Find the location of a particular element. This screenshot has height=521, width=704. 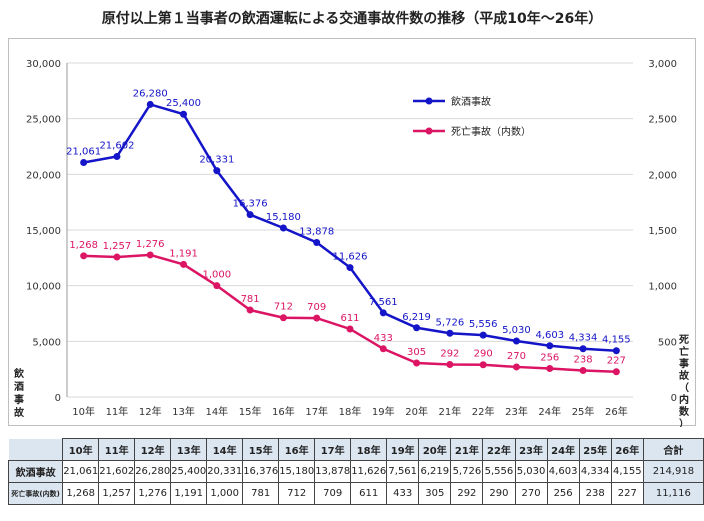

table-cell: 21,602 is located at coordinates (117, 471).